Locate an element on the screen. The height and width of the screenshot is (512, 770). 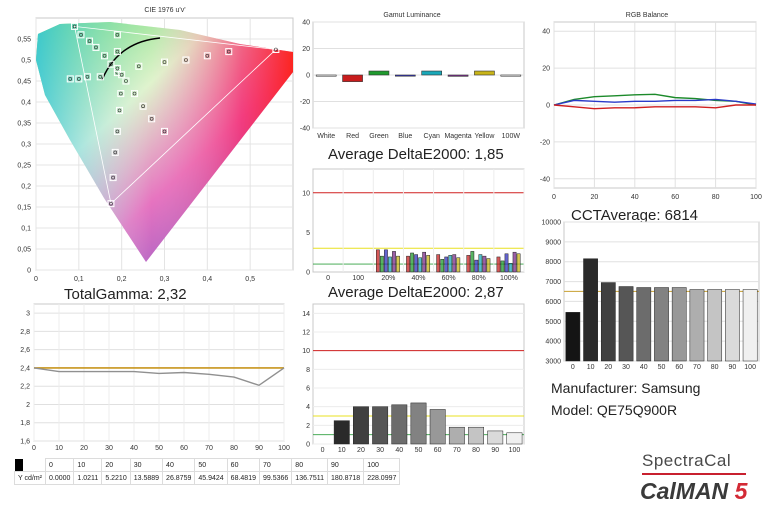
gamma-x-tick: 0 is located at coordinates (34, 448).